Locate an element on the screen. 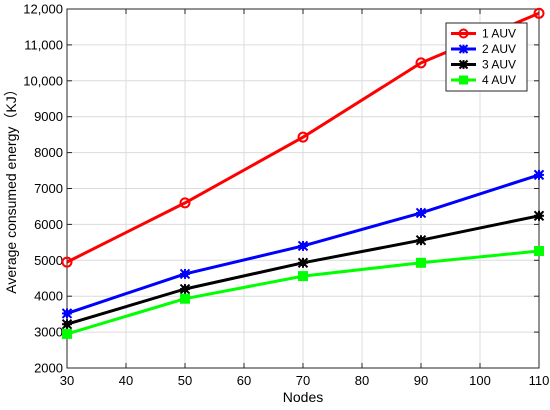 Image resolution: width=550 pixels, height=410 pixels. x-tick-label: 40 is located at coordinates (126, 380).